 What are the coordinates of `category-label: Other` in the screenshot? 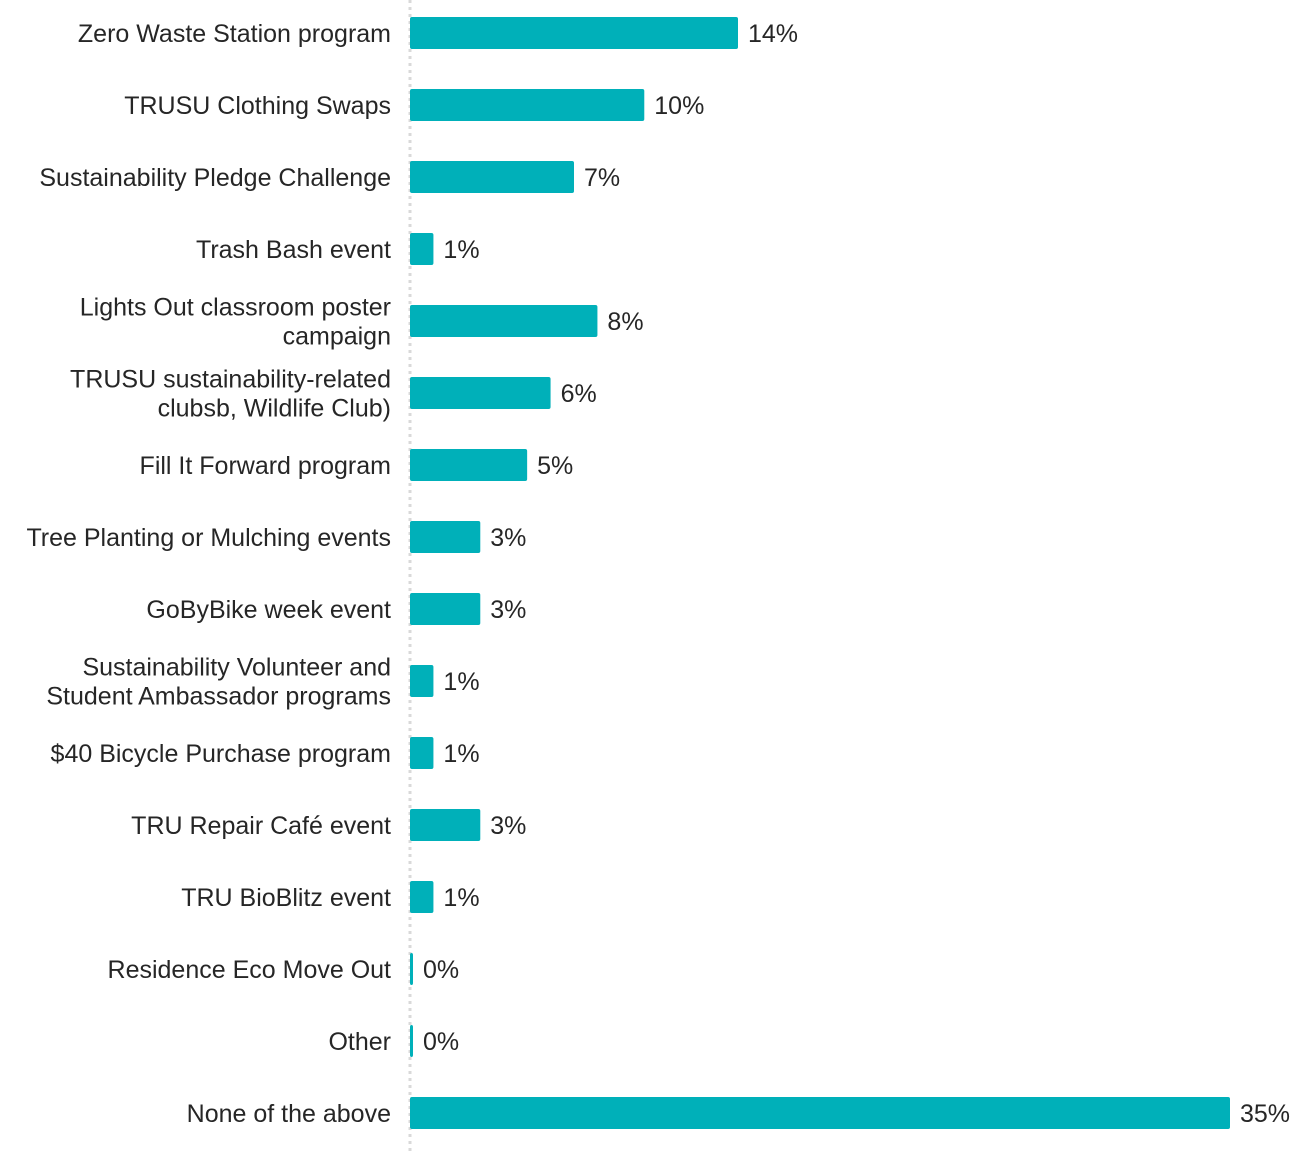 It's located at (359, 1042).